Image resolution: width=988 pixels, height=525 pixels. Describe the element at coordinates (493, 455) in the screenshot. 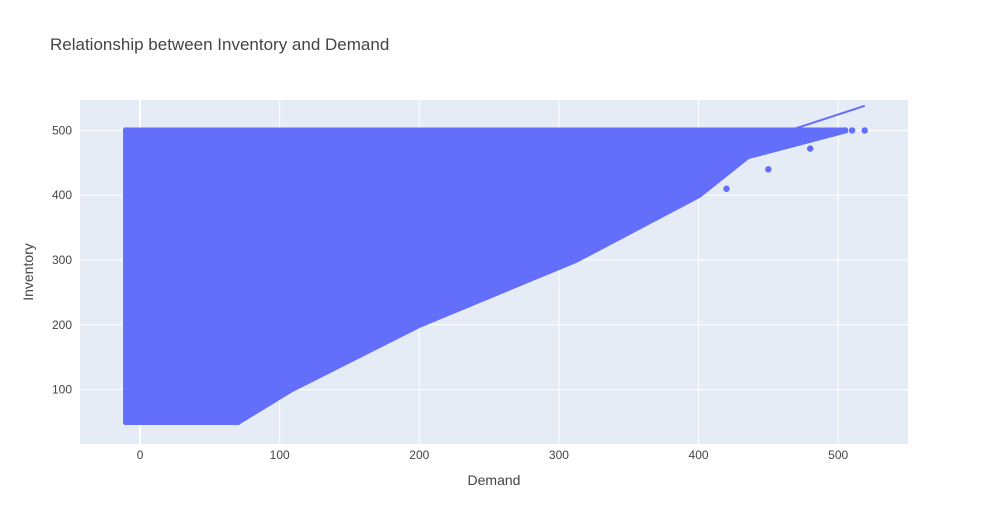

I see `x-tick-labels: 0 100 200 300 400 500` at that location.